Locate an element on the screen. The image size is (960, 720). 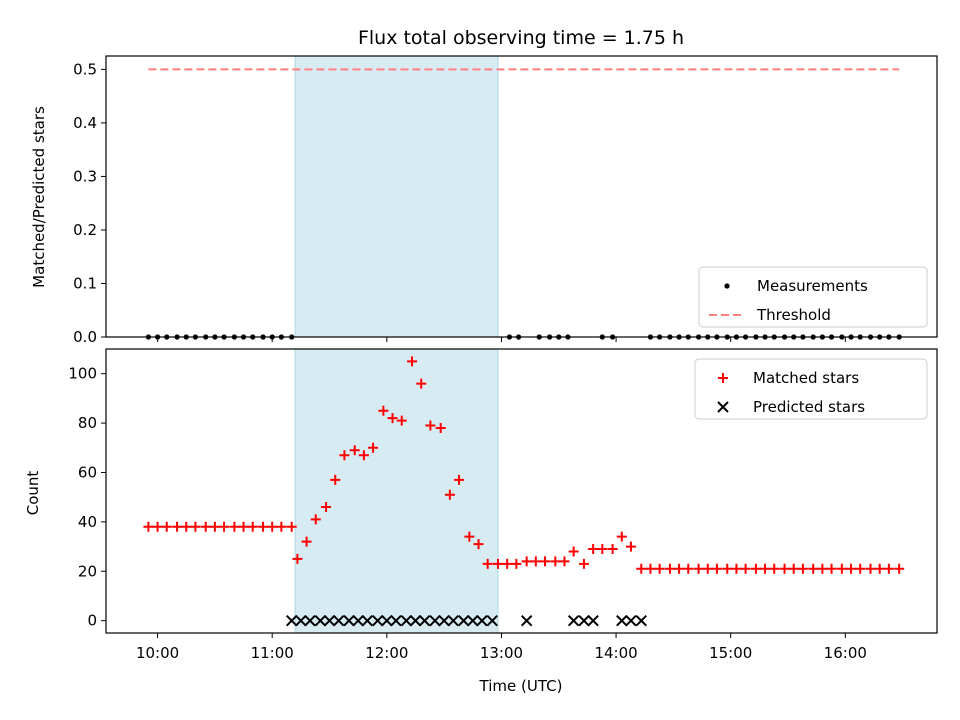
top-legend-marker-measurements is located at coordinates (727, 286).